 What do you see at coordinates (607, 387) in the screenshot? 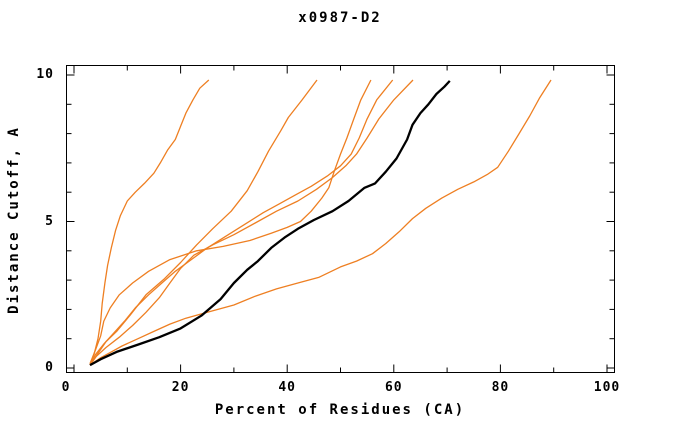
I see `x-tick-label: 100` at bounding box center [607, 387].